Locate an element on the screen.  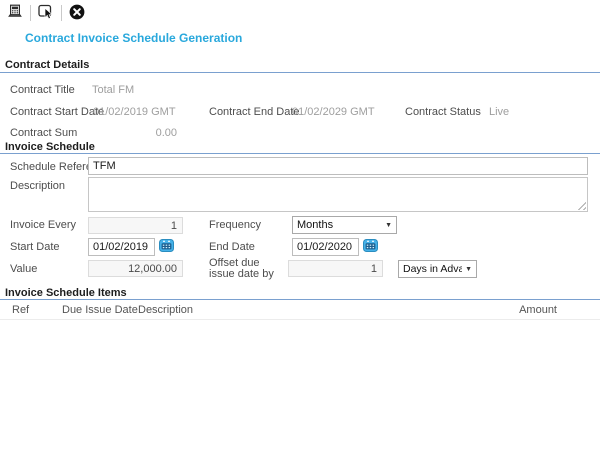
close-button is located at coordinates (77, 13).